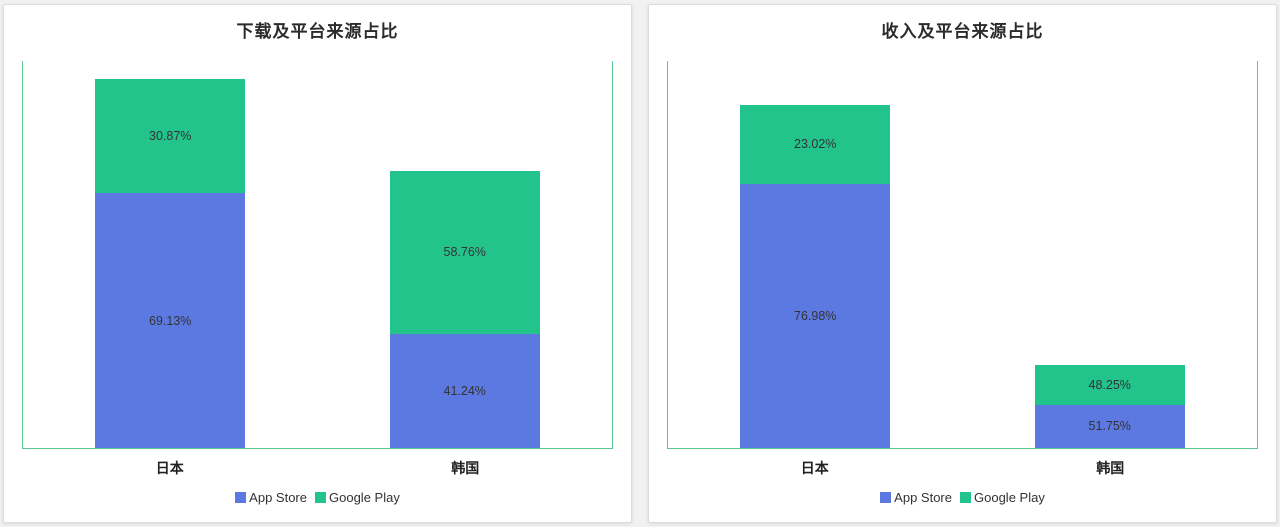 This screenshot has height=527, width=1280. I want to click on bar-stack-韩国: 58.76% 41.24%, so click(464, 309).